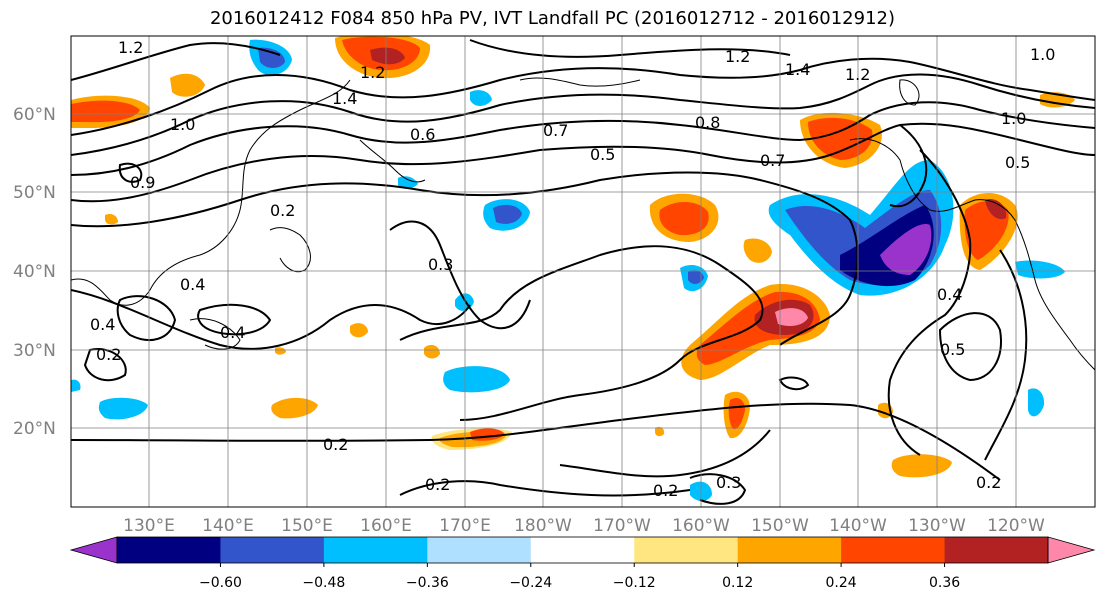  I want to click on latitude-labels: 60°N 50°N 40°N 30°N 20°N, so click(34, 272).